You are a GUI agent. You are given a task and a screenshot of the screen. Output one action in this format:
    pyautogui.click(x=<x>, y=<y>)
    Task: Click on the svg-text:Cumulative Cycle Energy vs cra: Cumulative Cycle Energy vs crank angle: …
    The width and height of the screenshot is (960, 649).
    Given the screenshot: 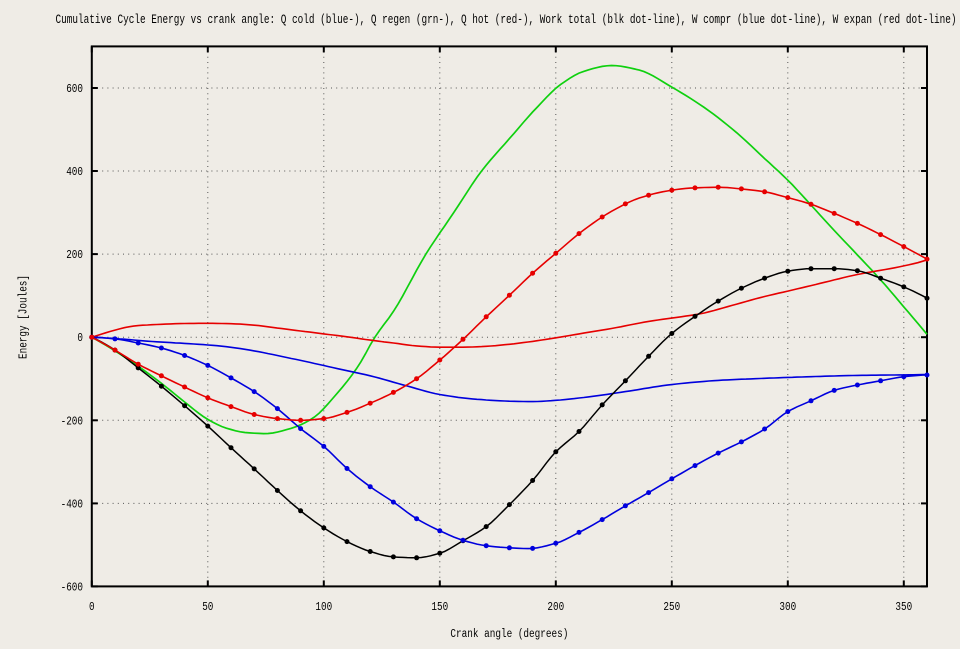 What is the action you would take?
    pyautogui.click(x=506, y=19)
    